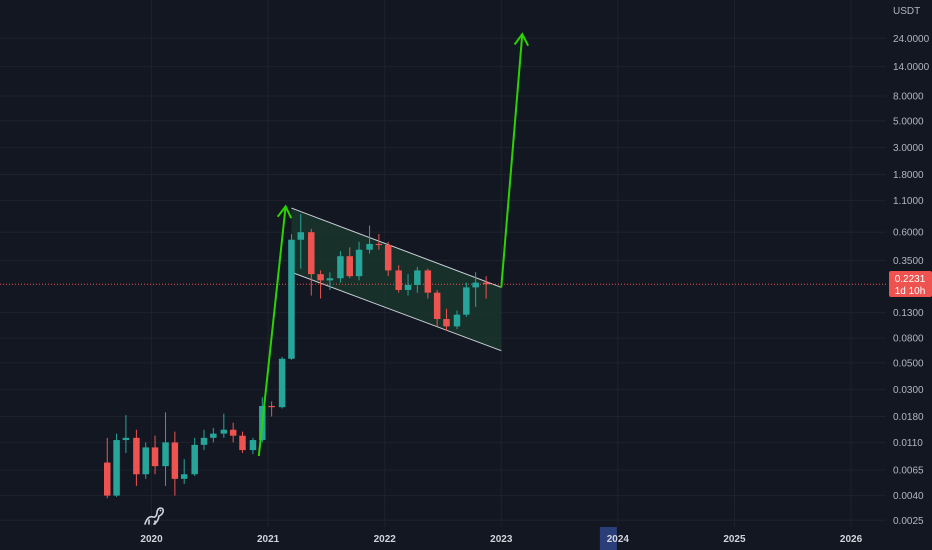 Image resolution: width=932 pixels, height=550 pixels. What do you see at coordinates (618, 539) in the screenshot?
I see `time-tick-label: 2024` at bounding box center [618, 539].